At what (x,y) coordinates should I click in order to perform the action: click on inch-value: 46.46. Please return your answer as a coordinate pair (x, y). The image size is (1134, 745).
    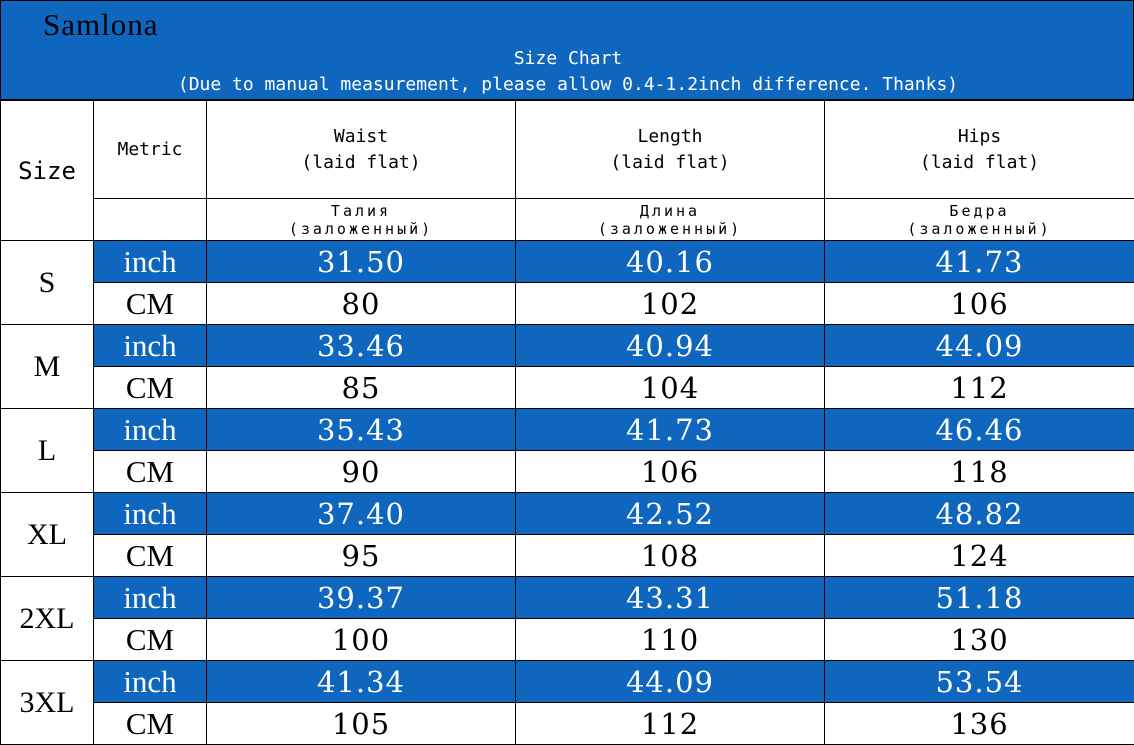
    Looking at the image, I should click on (979, 429).